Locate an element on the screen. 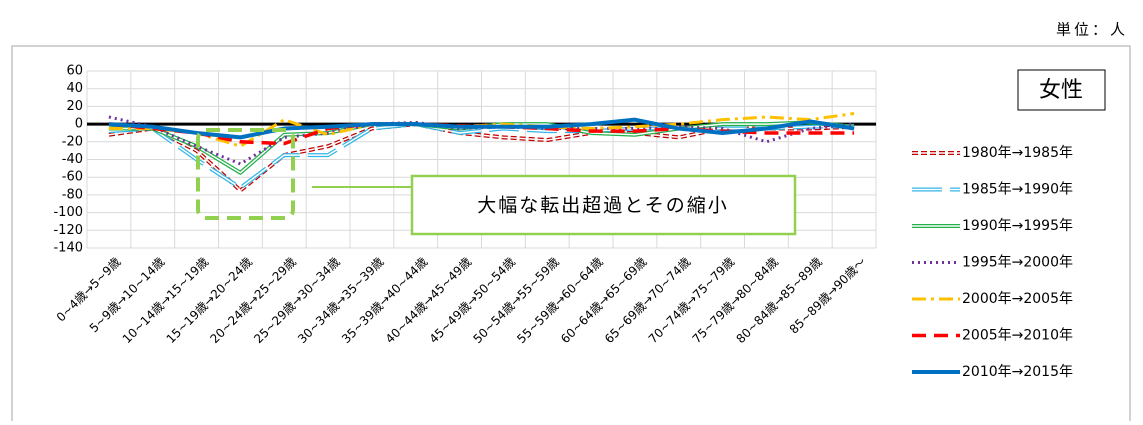 The width and height of the screenshot is (1143, 425). y-tick-label: -80 is located at coordinates (72, 194).